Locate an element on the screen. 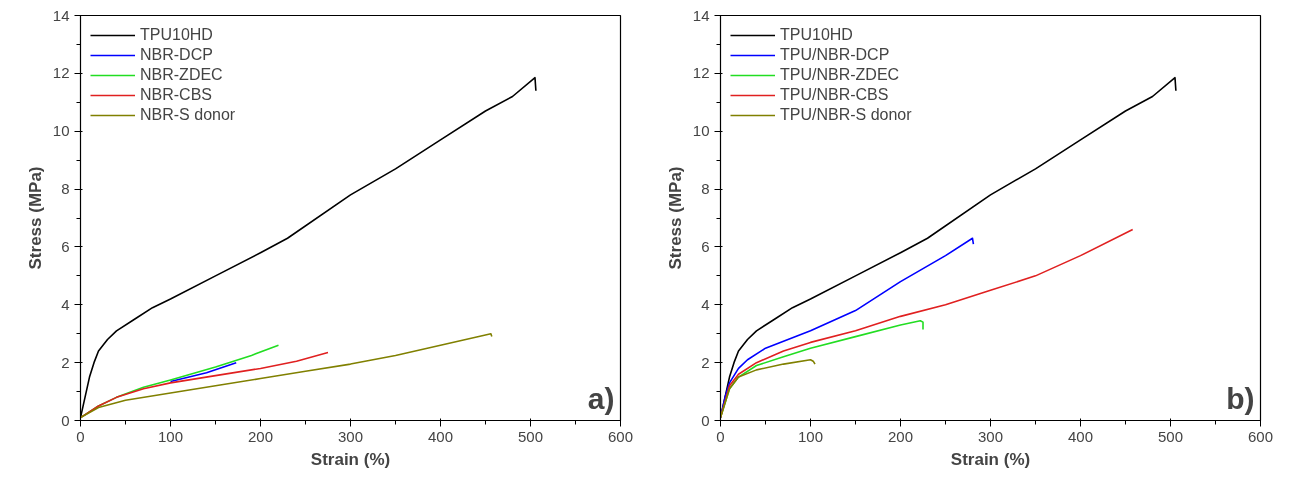 The image size is (1293, 486). legend-label: NBR-S donor is located at coordinates (188, 115).